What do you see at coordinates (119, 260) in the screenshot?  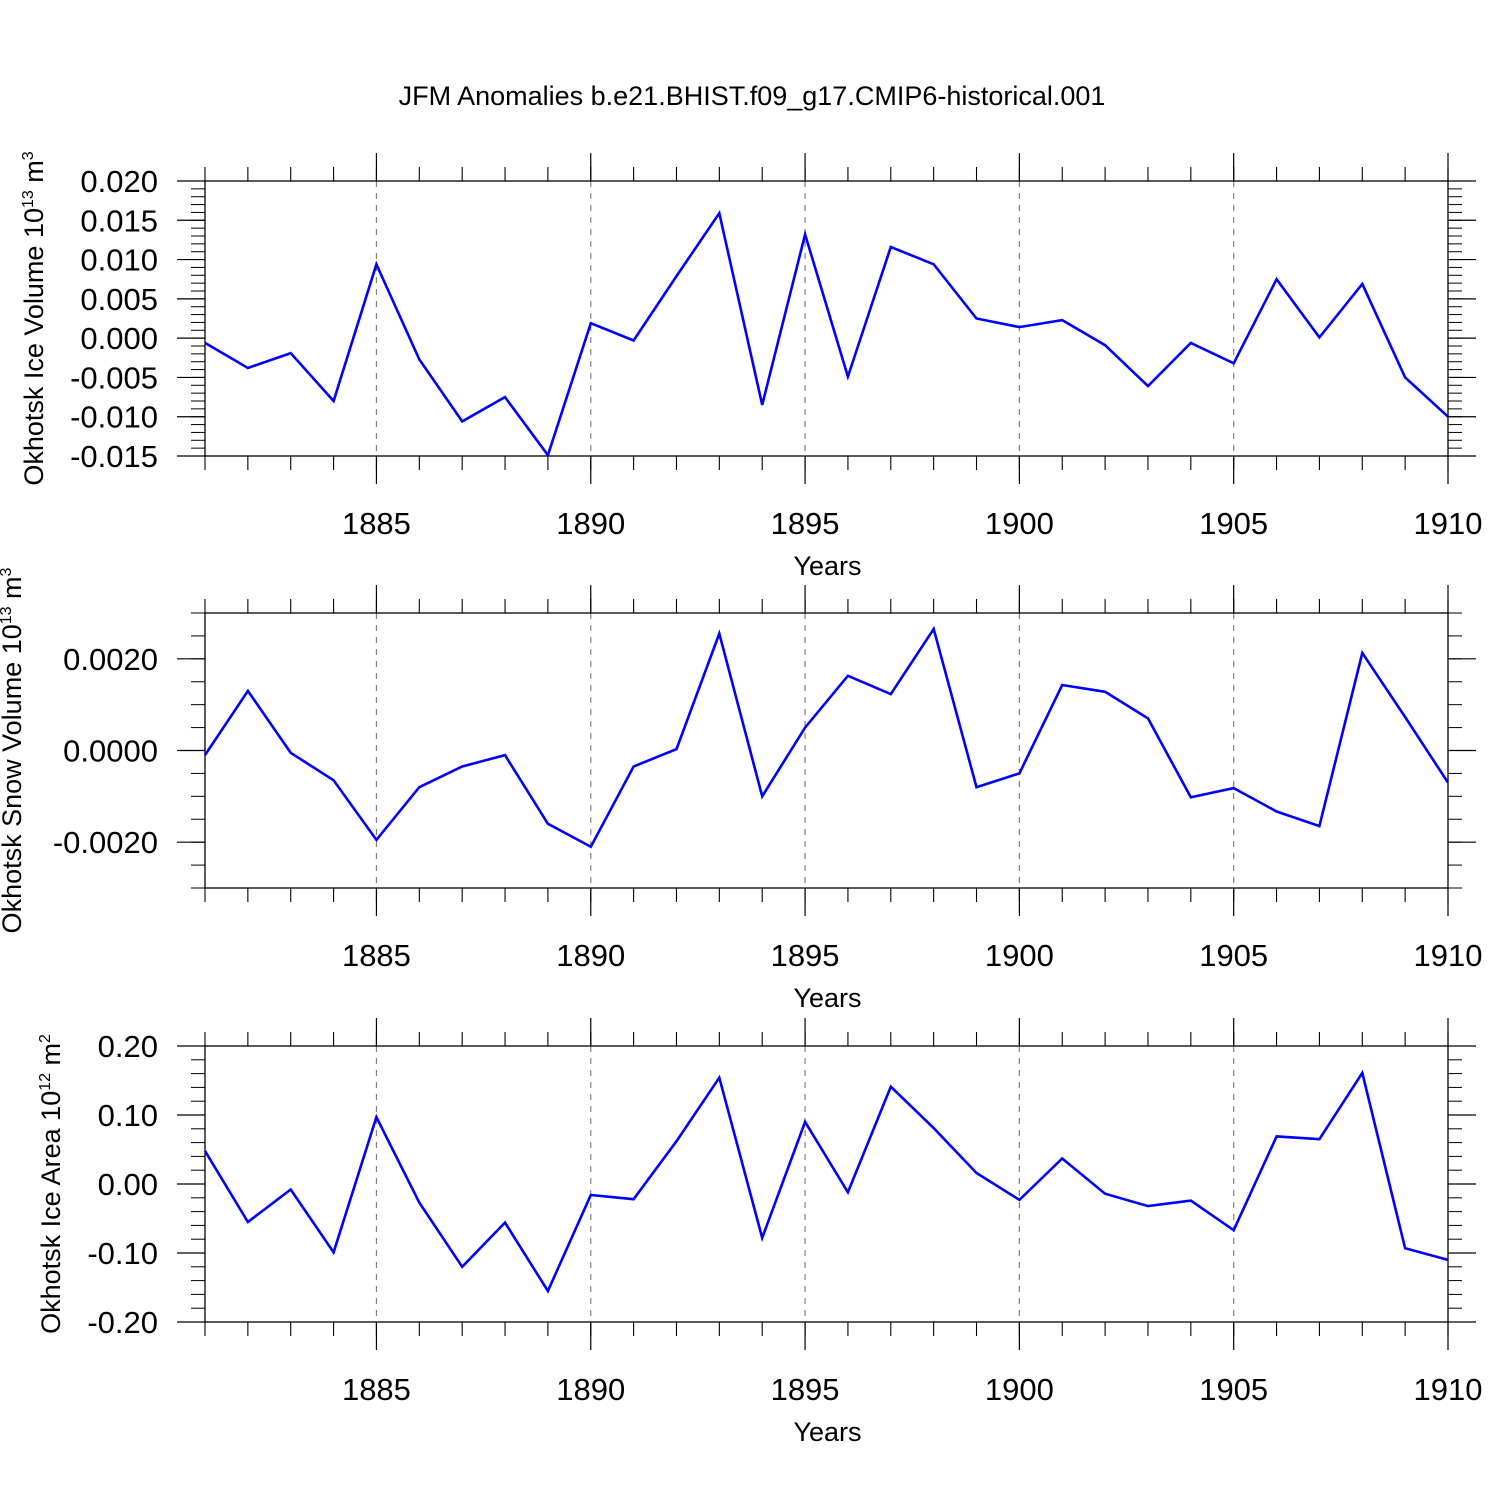 I see `y-tick-label: 0.010` at bounding box center [119, 260].